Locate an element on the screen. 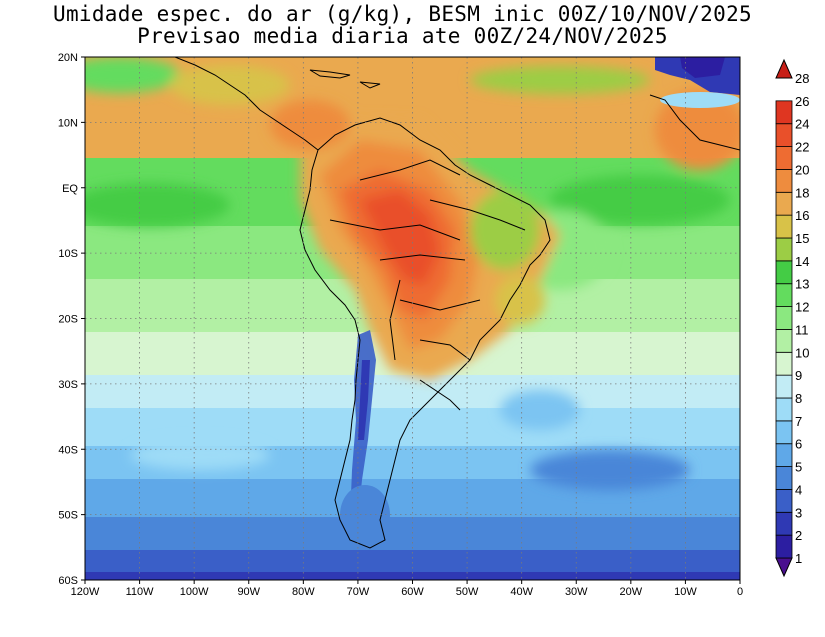  lon-tick-label: 120W is located at coordinates (85, 592).